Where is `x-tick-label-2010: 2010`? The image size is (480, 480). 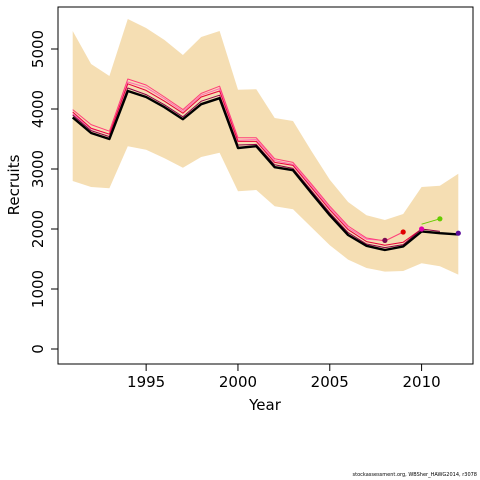
x-tick-label-2010: 2010 is located at coordinates (421, 382).